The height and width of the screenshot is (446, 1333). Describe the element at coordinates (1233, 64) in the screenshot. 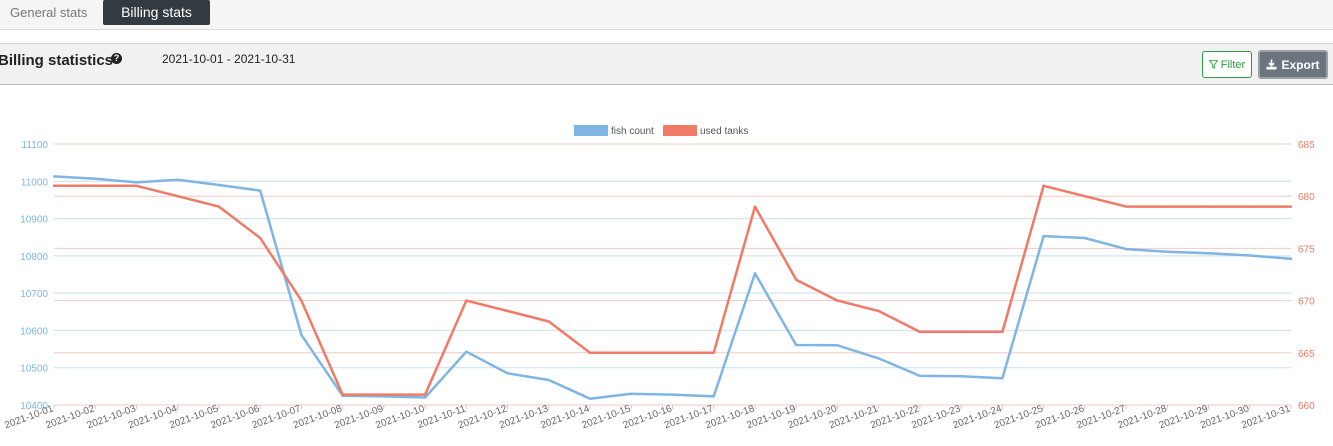

I see `filter-label: Filter` at that location.